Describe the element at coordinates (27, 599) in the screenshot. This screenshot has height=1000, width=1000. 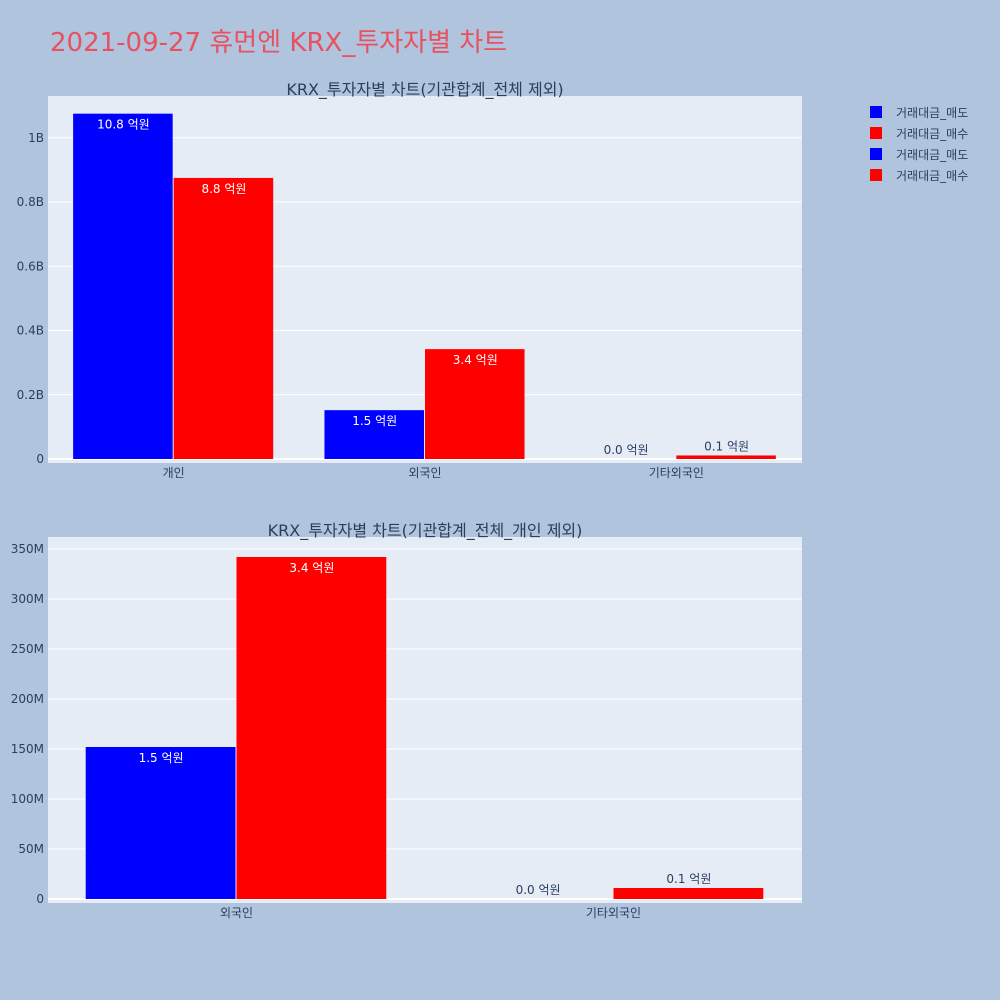
I see `y-tick-label: 300M` at that location.